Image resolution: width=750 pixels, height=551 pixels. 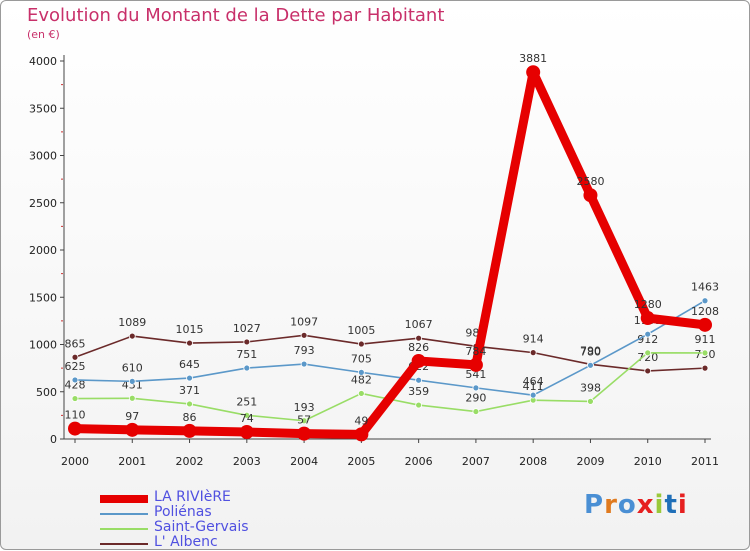 I want to click on data-label: 464, so click(x=533, y=381).